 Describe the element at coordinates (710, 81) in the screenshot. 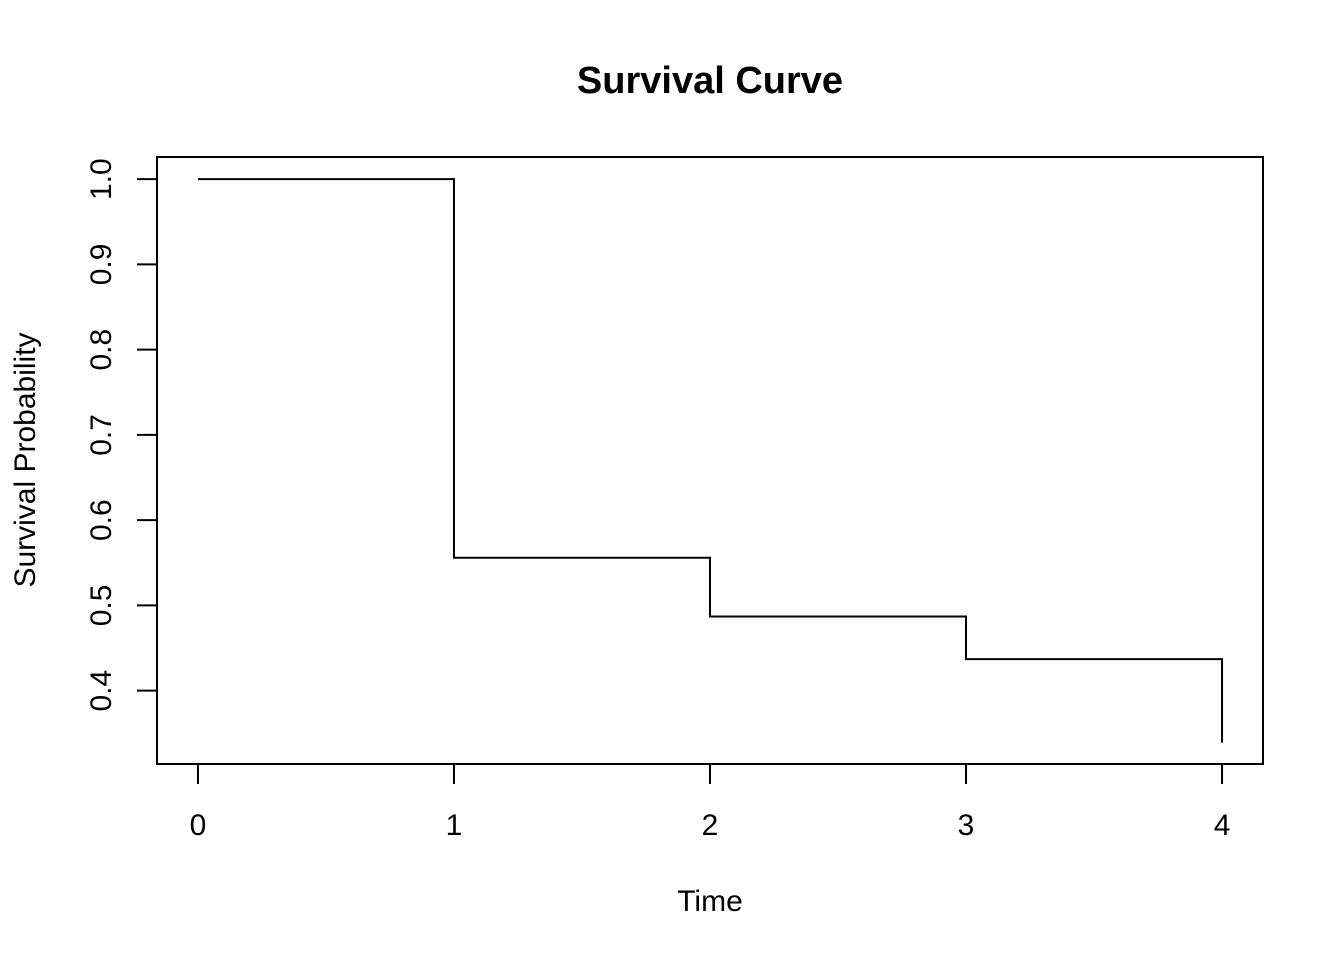

I see `chart-title: Survival Curve` at that location.